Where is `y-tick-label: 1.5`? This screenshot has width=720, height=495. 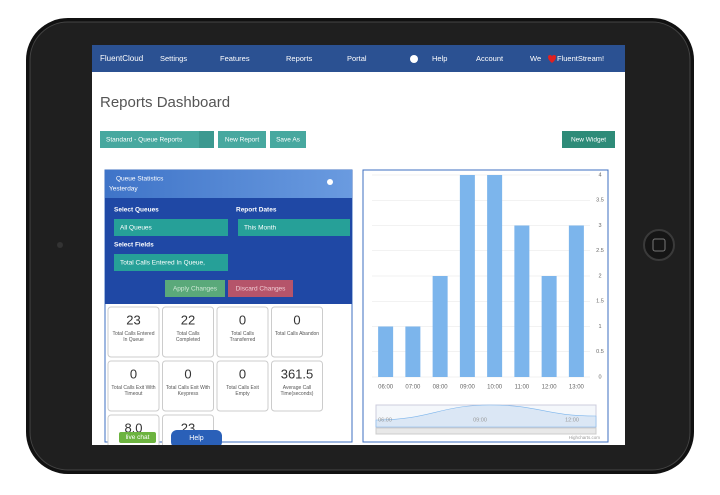 y-tick-label: 1.5 is located at coordinates (600, 302).